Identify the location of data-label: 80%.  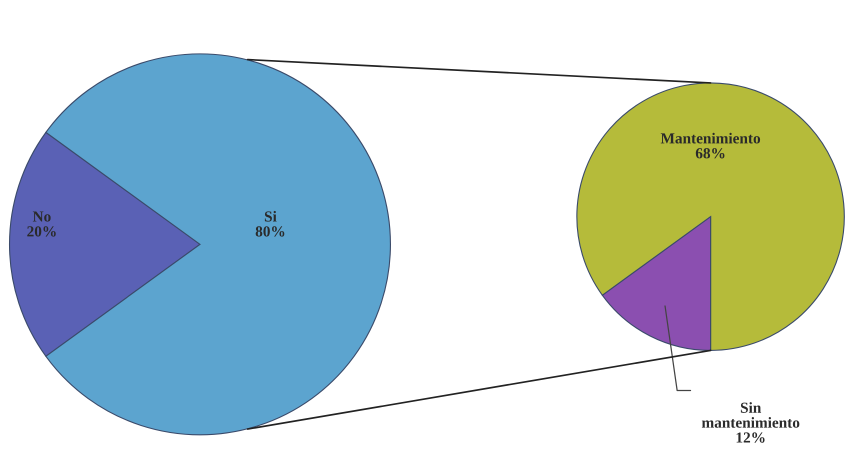
(270, 231).